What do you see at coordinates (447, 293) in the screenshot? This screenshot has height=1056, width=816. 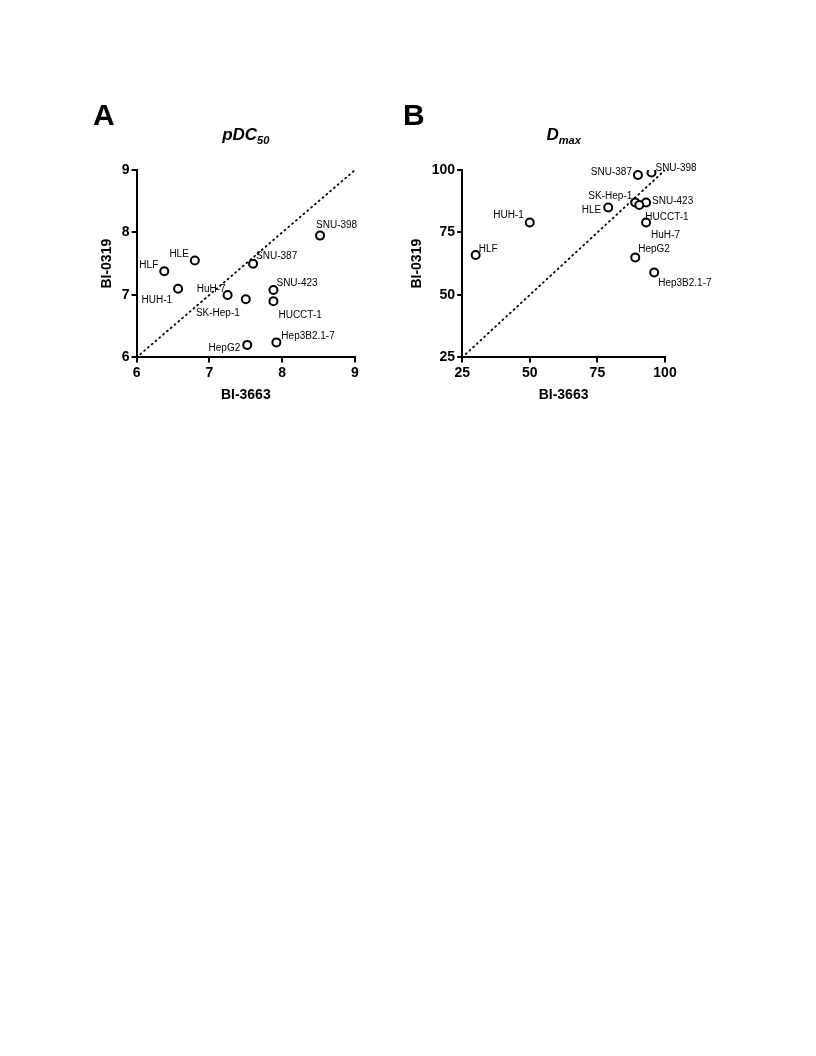 I see `y-tick-label: 50` at bounding box center [447, 293].